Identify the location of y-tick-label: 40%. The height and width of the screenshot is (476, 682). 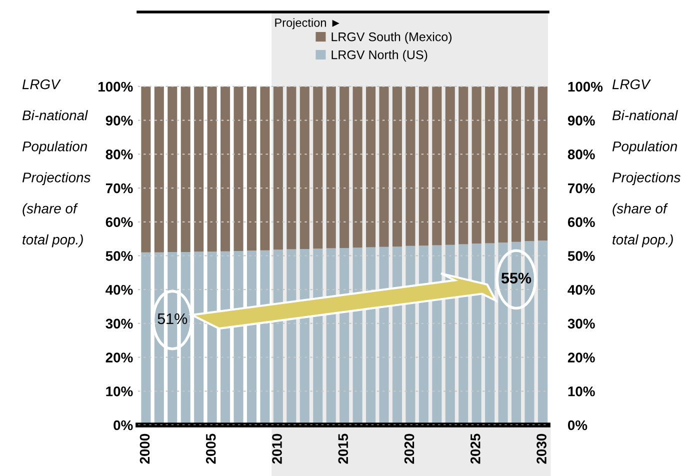
(119, 289).